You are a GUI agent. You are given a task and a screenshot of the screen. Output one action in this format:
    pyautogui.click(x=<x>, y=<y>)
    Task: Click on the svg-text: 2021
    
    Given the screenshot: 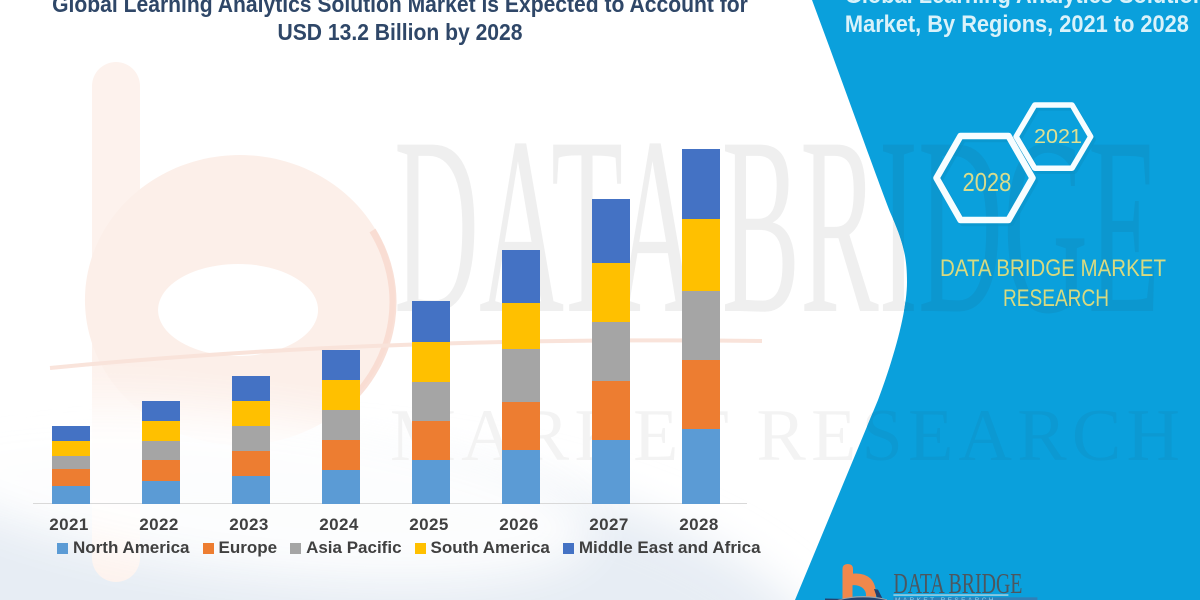 What is the action you would take?
    pyautogui.click(x=1058, y=137)
    